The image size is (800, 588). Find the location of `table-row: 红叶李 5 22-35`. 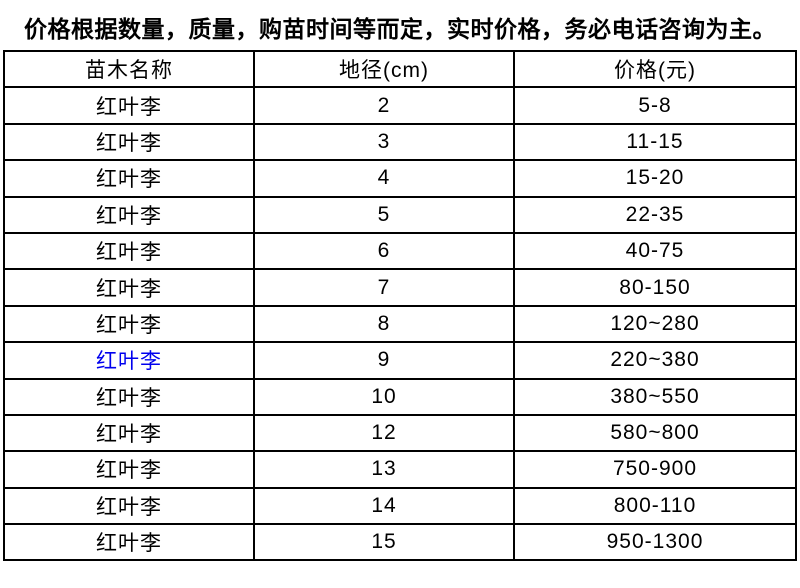

table-row: 红叶李 5 22-35 is located at coordinates (400, 214).